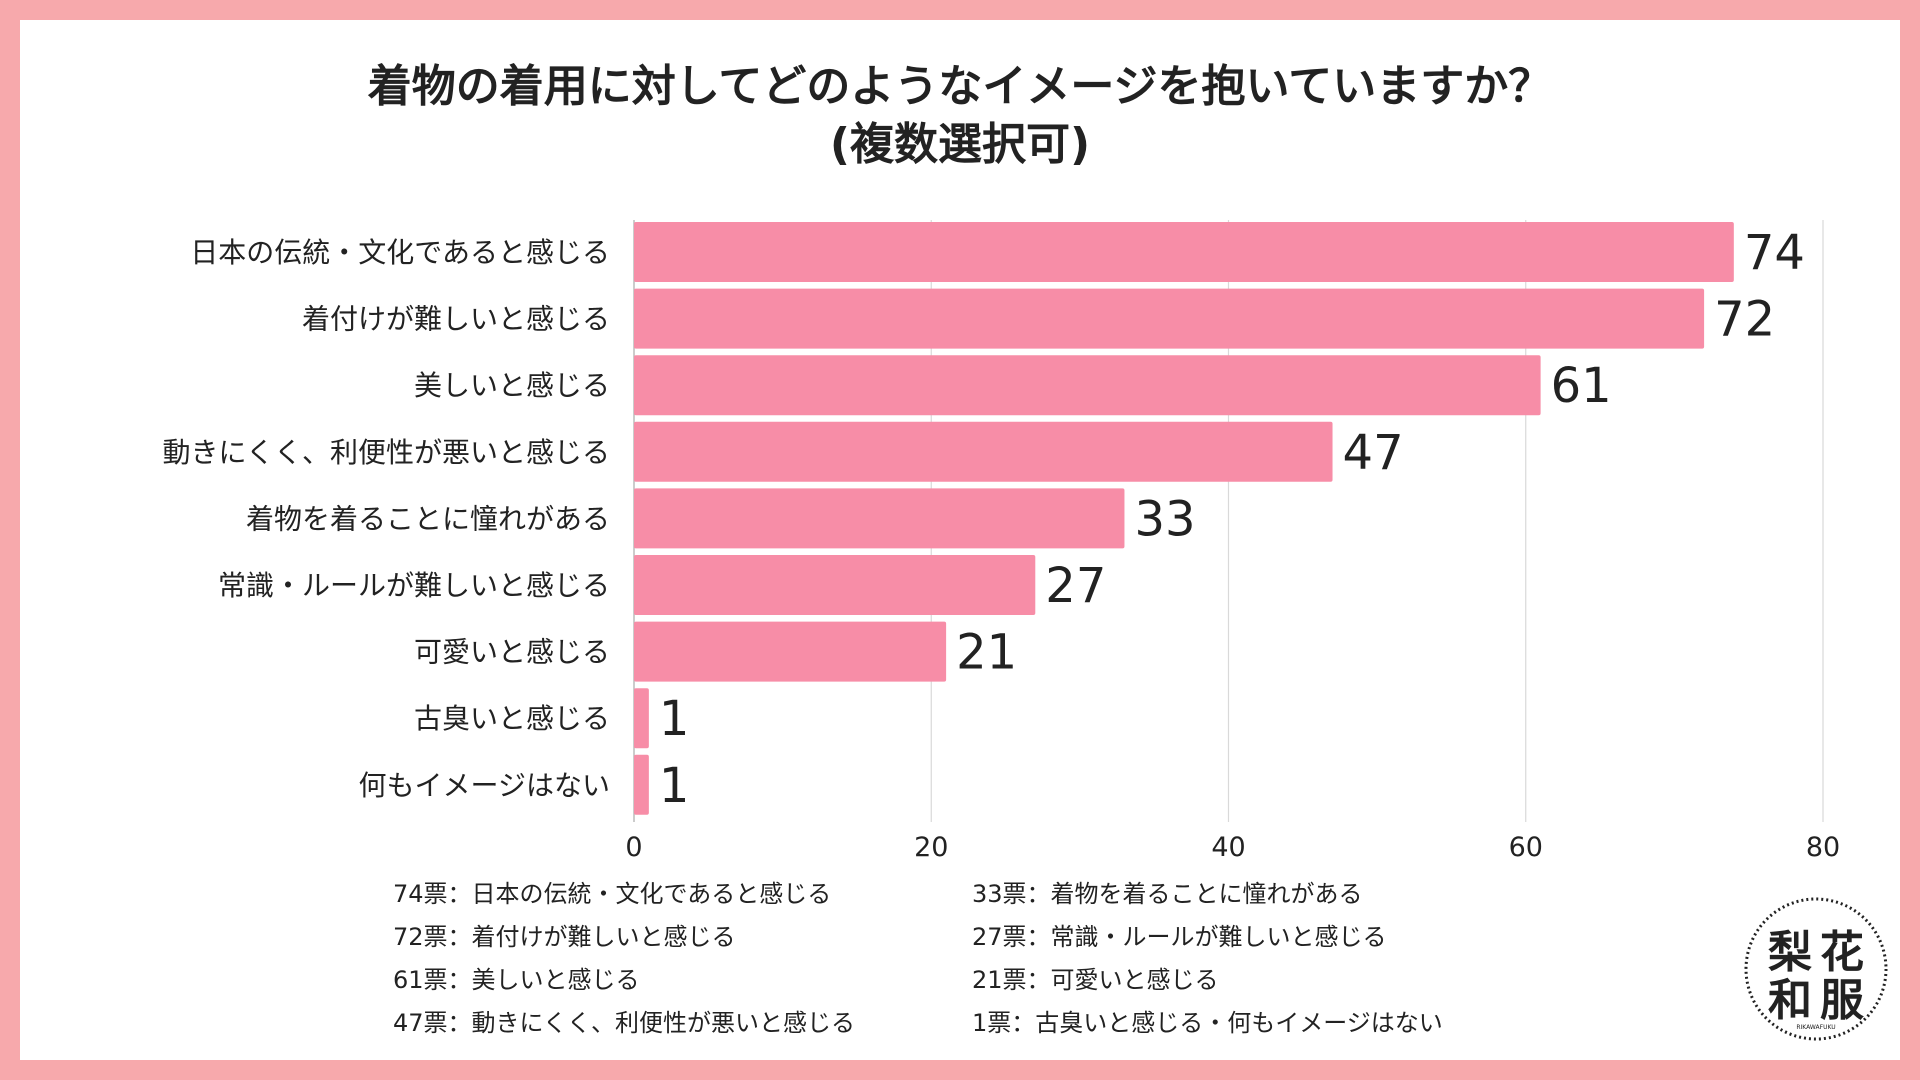 Image resolution: width=1920 pixels, height=1080 pixels. What do you see at coordinates (1790, 952) in the screenshot?
I see `logo-char-1: 梨` at bounding box center [1790, 952].